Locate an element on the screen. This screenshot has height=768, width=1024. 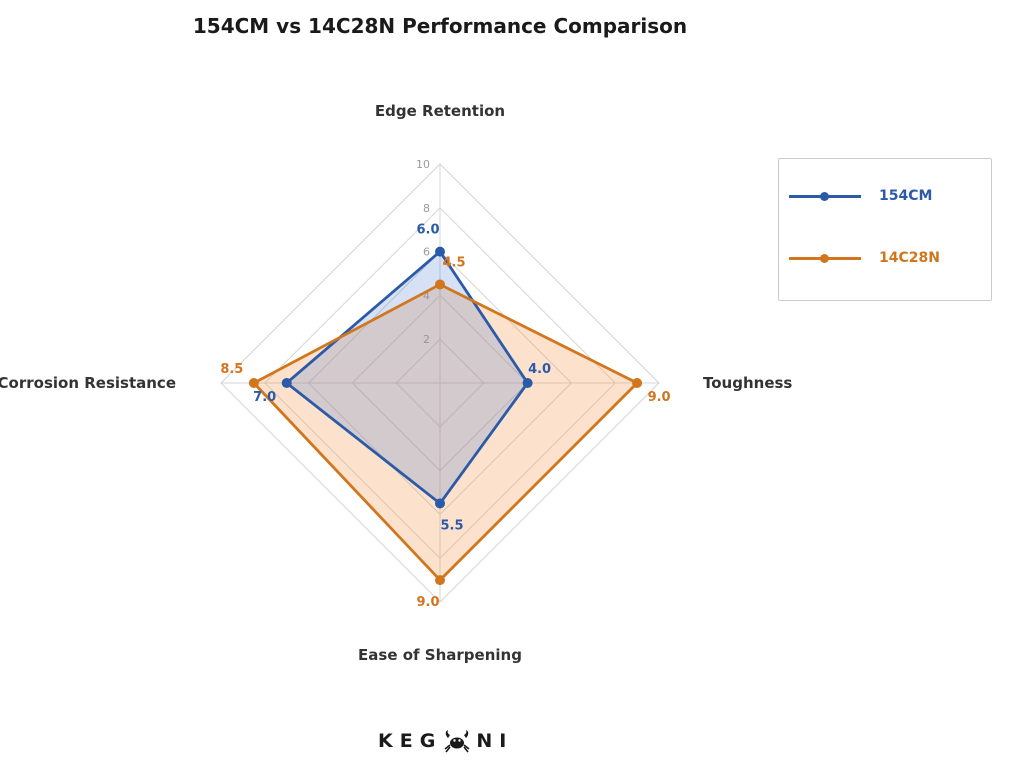
brand-logo: KEG NI is located at coordinates (445, 741).